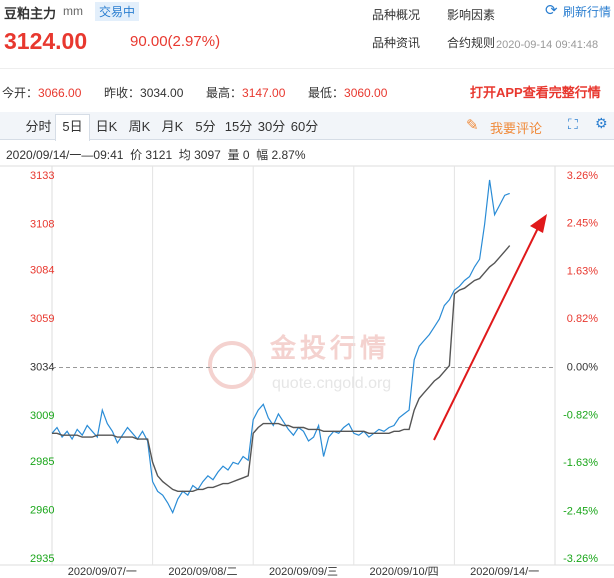 Image resolution: width=614 pixels, height=578 pixels. I want to click on link: 品种概况, so click(396, 15).